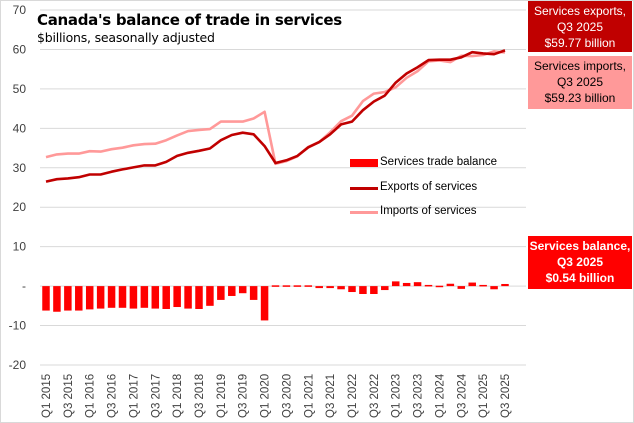 This screenshot has height=423, width=634. Describe the element at coordinates (20, 10) in the screenshot. I see `y-tick-label: 70` at that location.